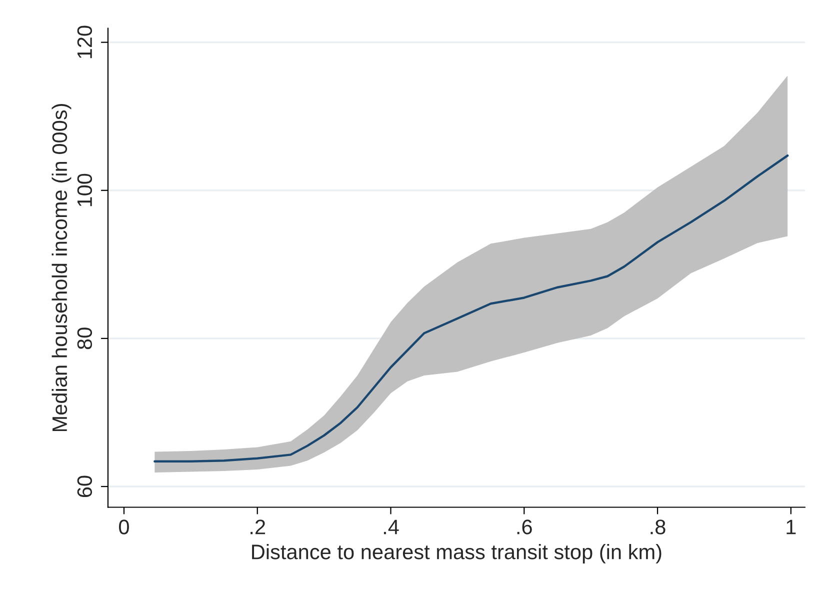 This screenshot has width=818, height=601. I want to click on x-axis-title: Distance to nearest mass transit stop (in km), so click(457, 554).